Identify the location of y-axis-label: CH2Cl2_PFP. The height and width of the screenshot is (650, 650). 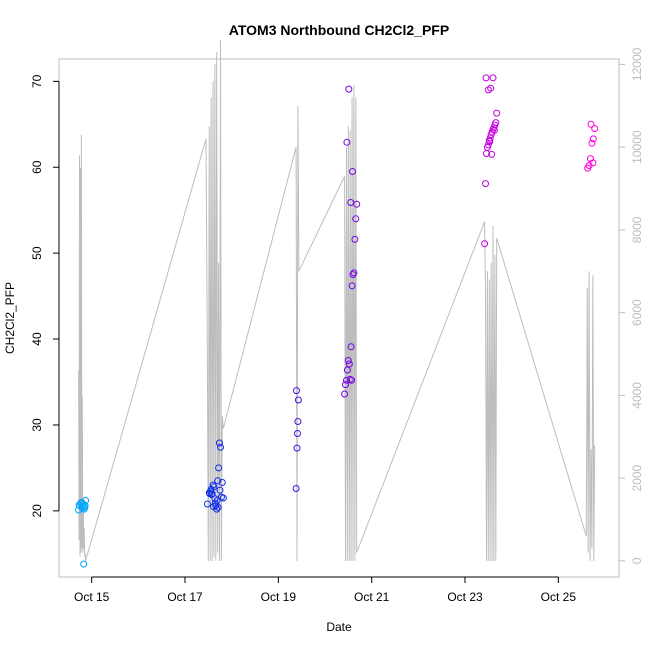
(10, 318).